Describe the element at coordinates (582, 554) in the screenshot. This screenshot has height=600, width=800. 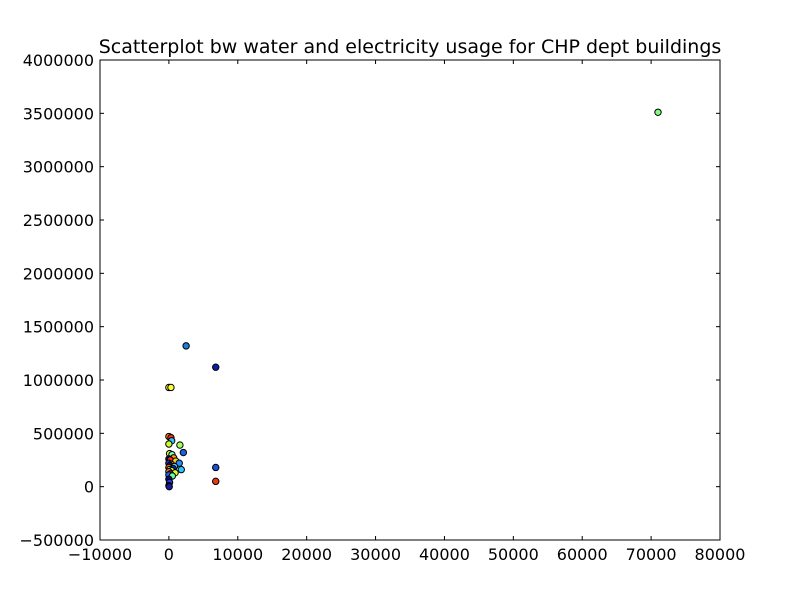
I see `x-tick-label: 60000` at that location.